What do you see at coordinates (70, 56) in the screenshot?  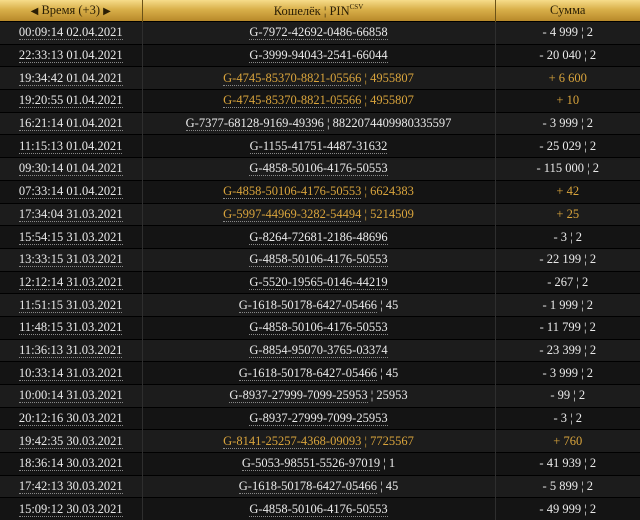 I see `time-link: 22:33:13 01.04.2021` at bounding box center [70, 56].